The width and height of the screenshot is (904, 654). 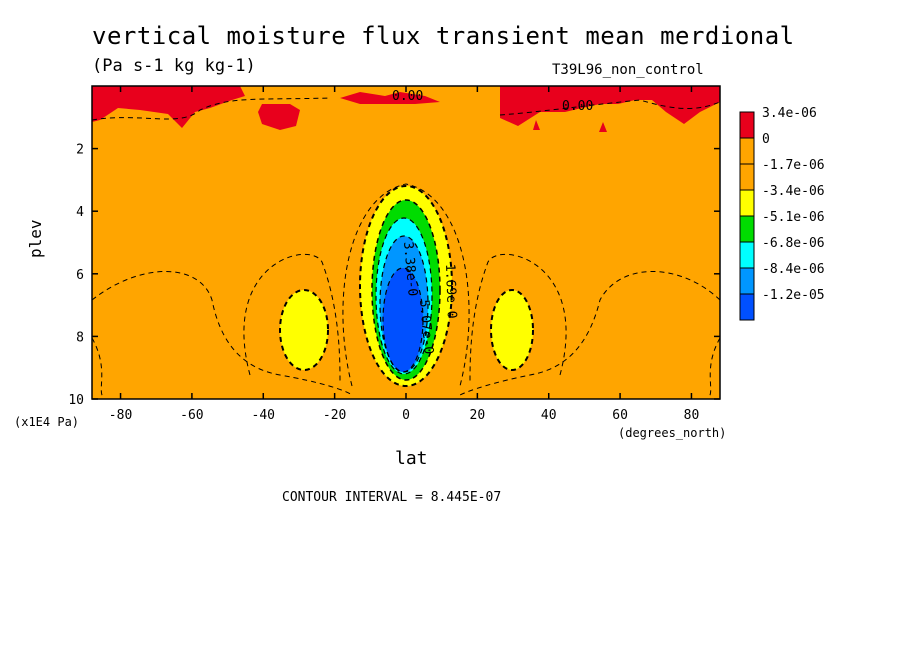 I want to click on lobe-left, so click(x=304, y=330).